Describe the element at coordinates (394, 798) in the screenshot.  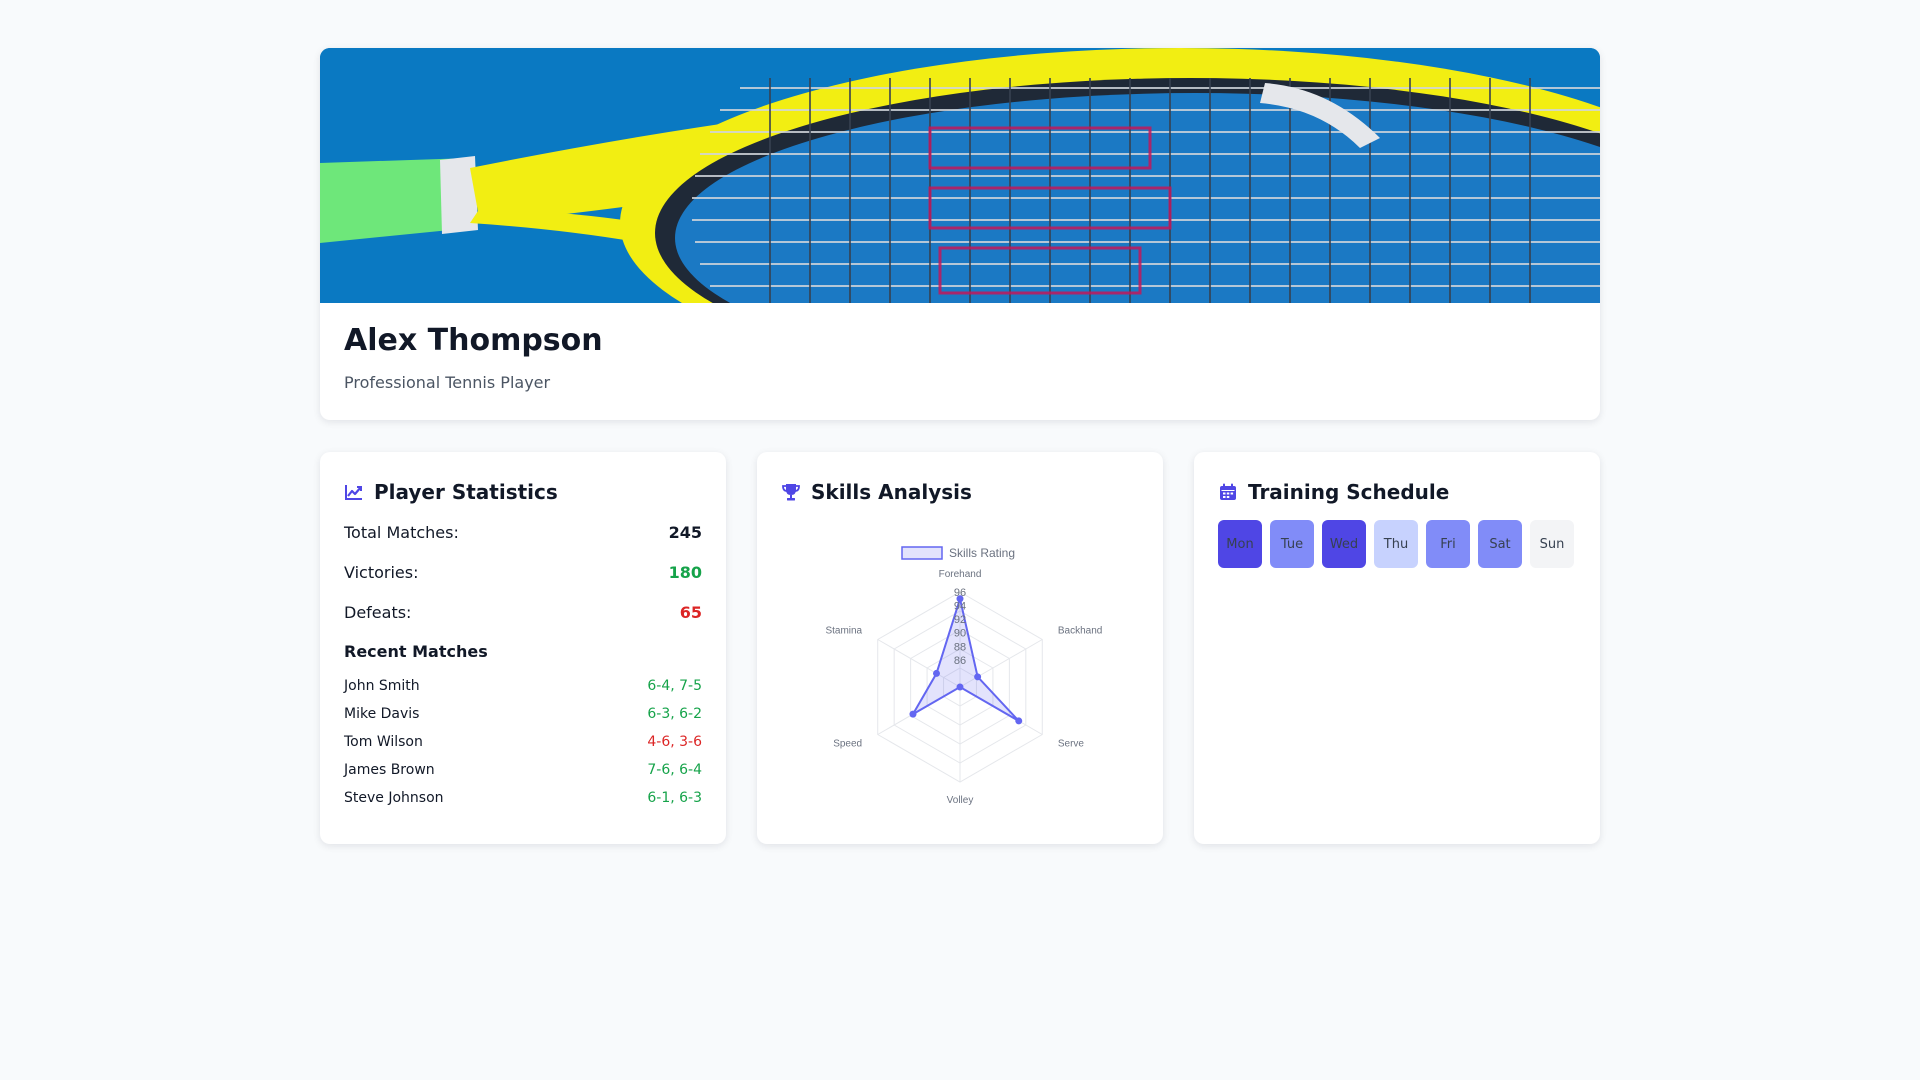
I see `match-opponent: Steve Johnson` at that location.